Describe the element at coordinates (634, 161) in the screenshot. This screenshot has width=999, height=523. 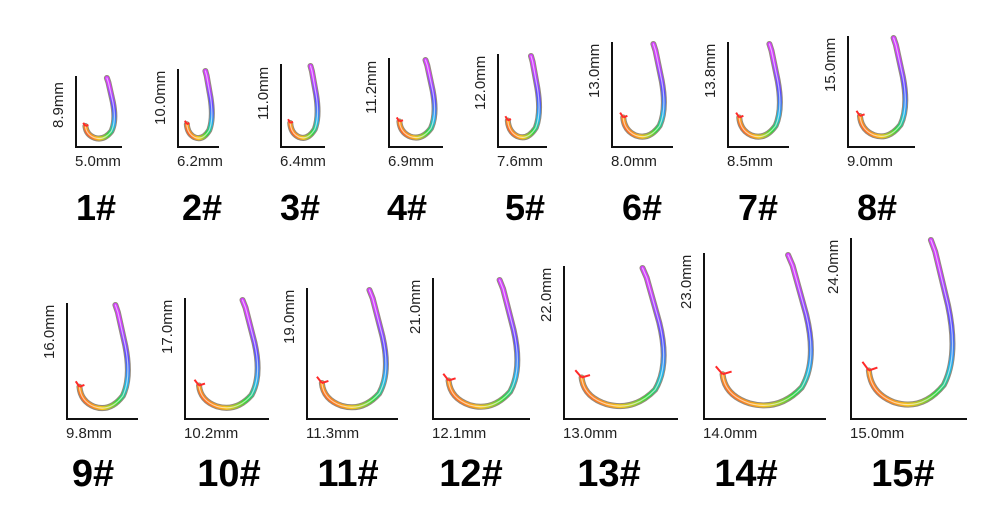
I see `width-label: 8.0mm` at that location.